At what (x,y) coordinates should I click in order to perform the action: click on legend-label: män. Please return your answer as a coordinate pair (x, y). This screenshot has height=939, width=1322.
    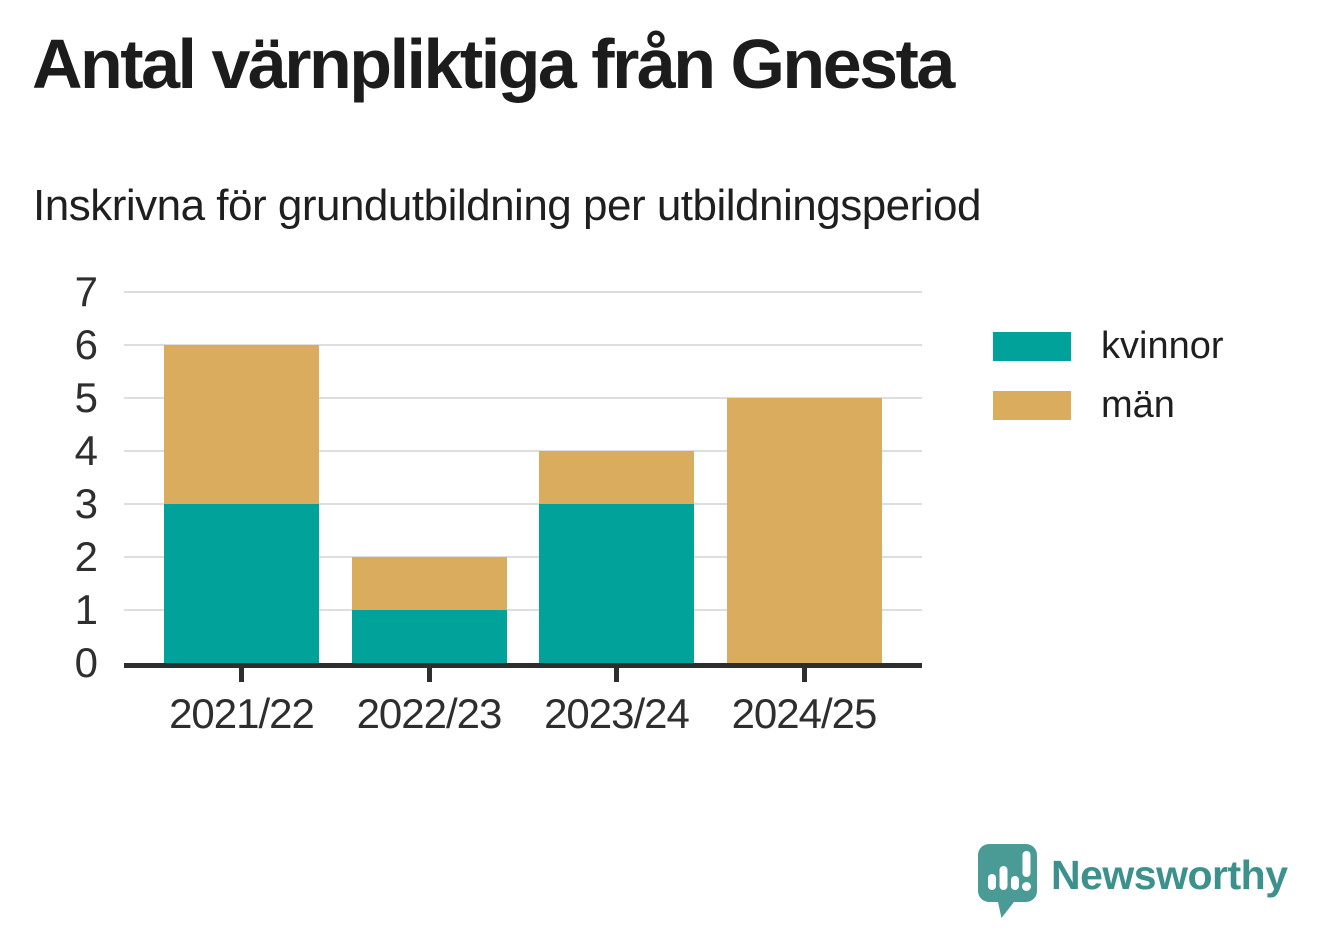
    Looking at the image, I should click on (1138, 405).